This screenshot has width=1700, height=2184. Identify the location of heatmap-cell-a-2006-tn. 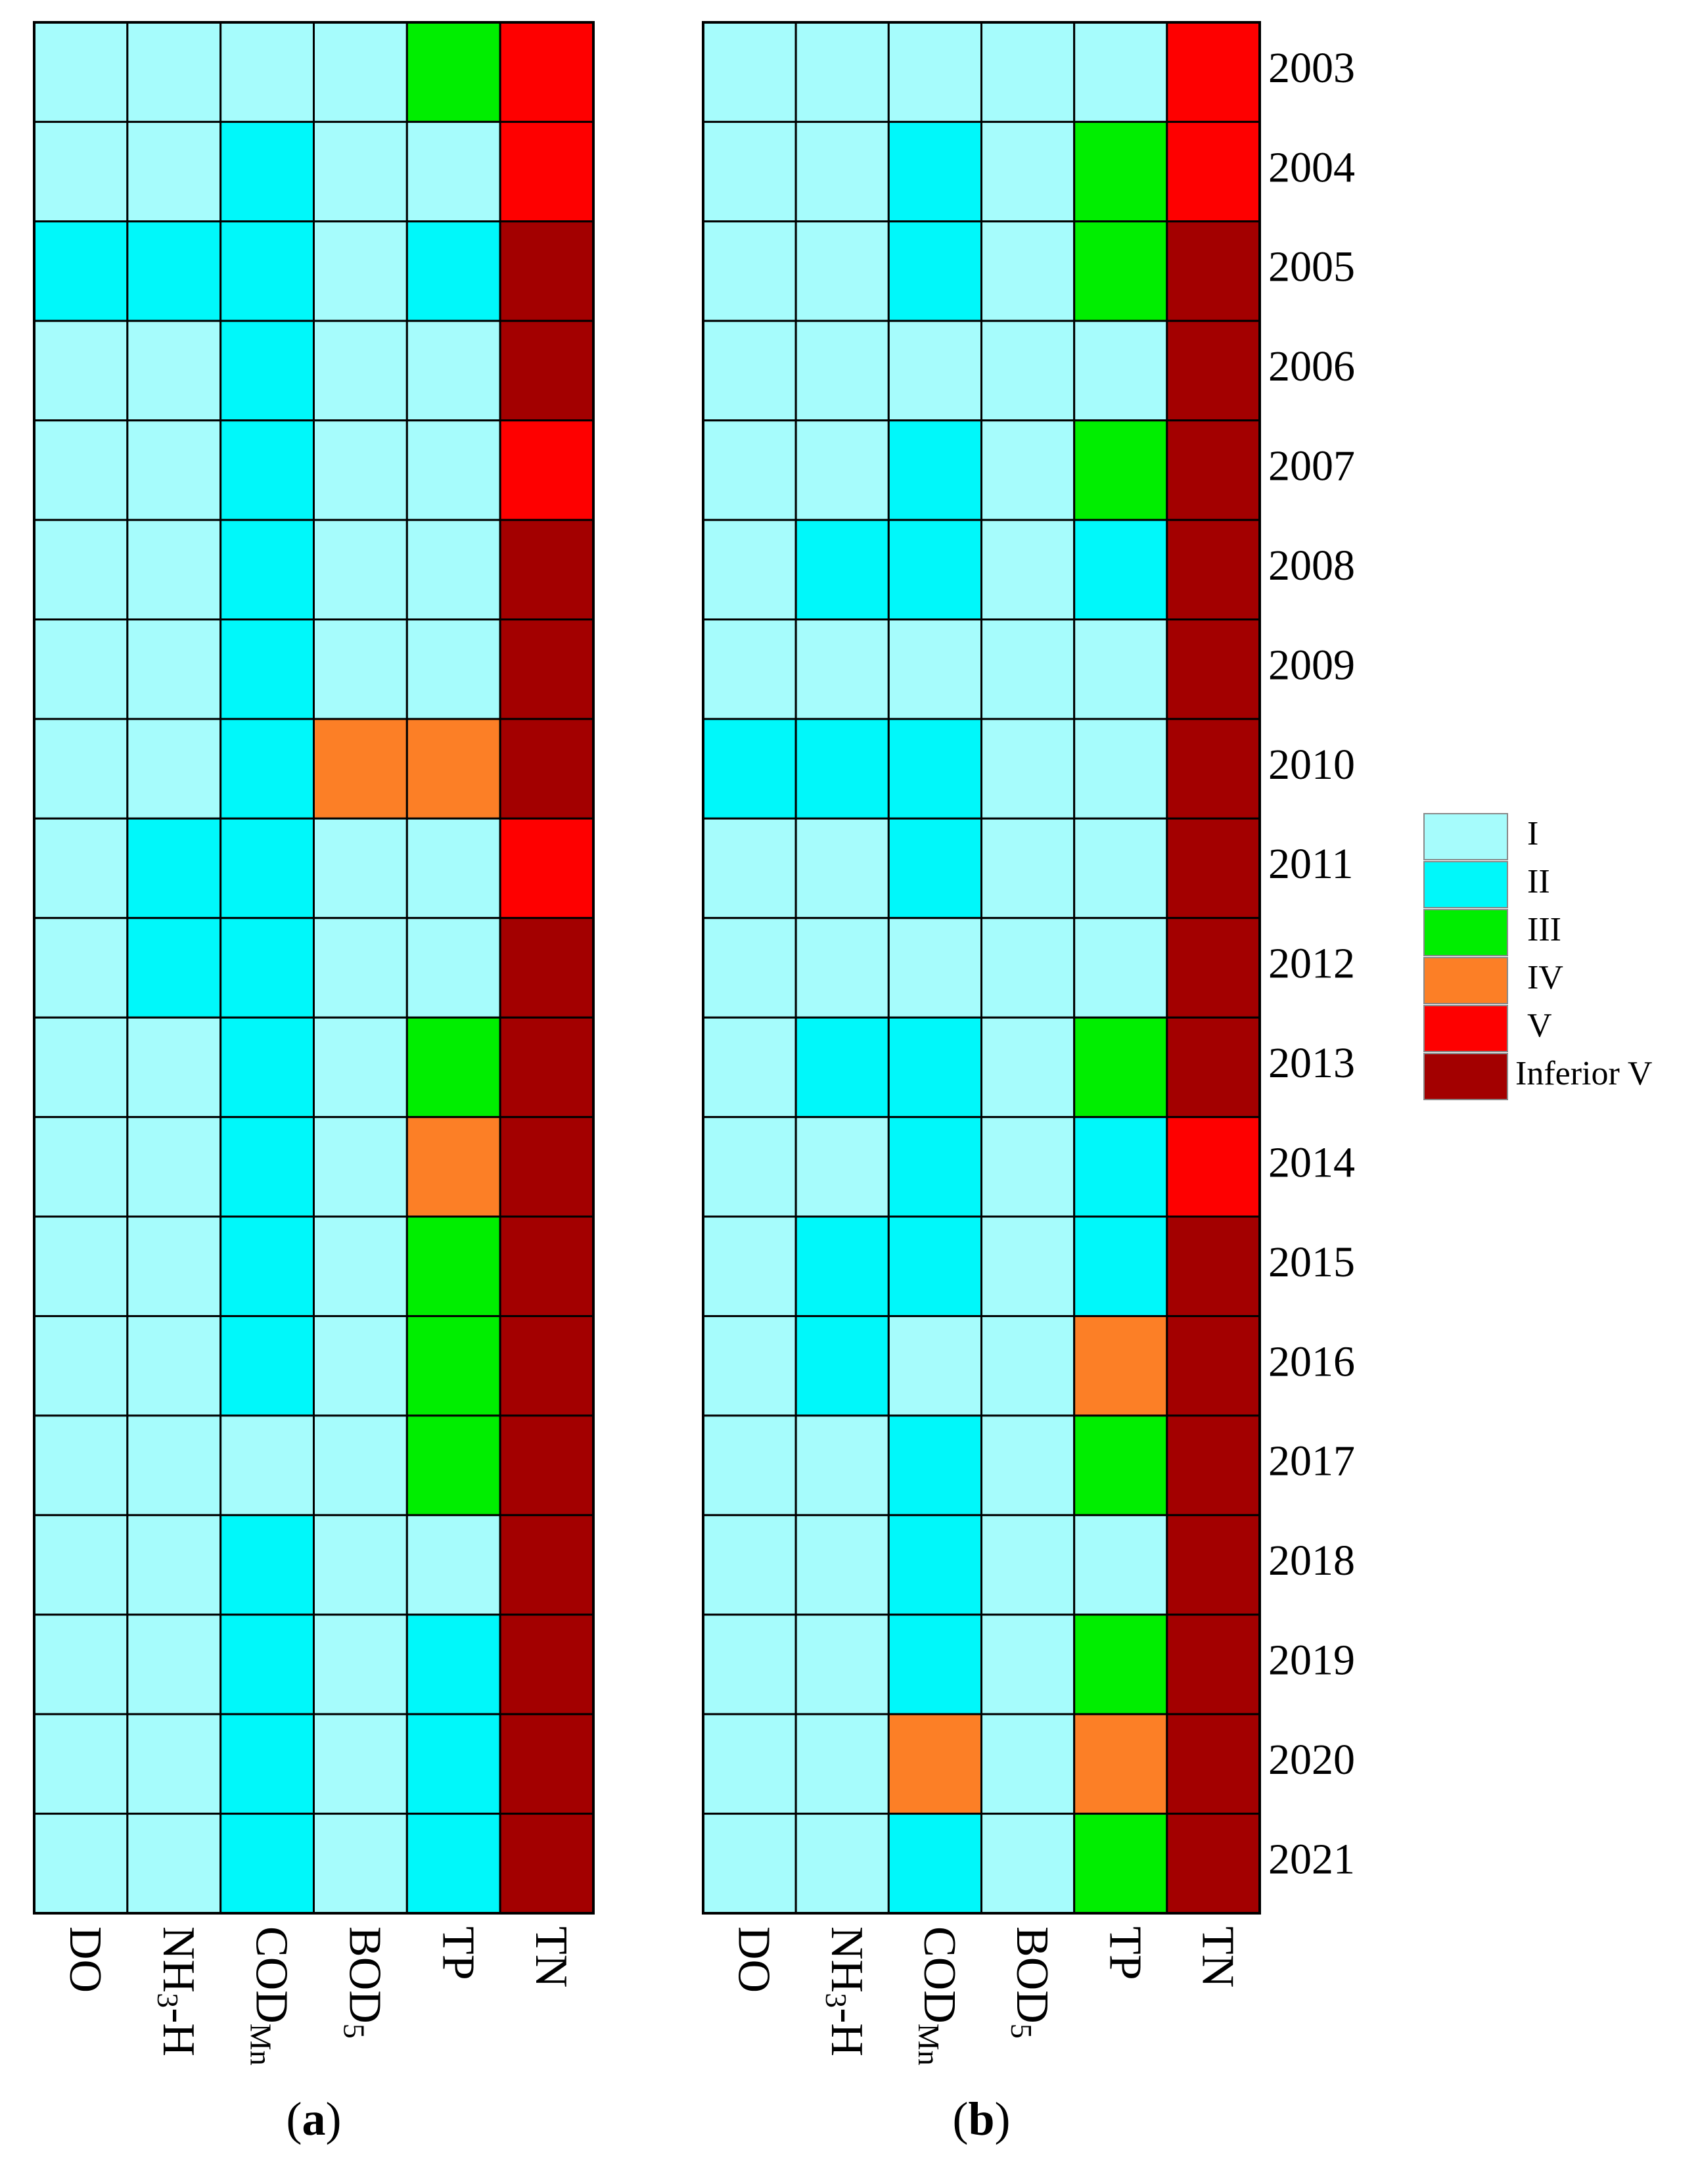
(547, 370).